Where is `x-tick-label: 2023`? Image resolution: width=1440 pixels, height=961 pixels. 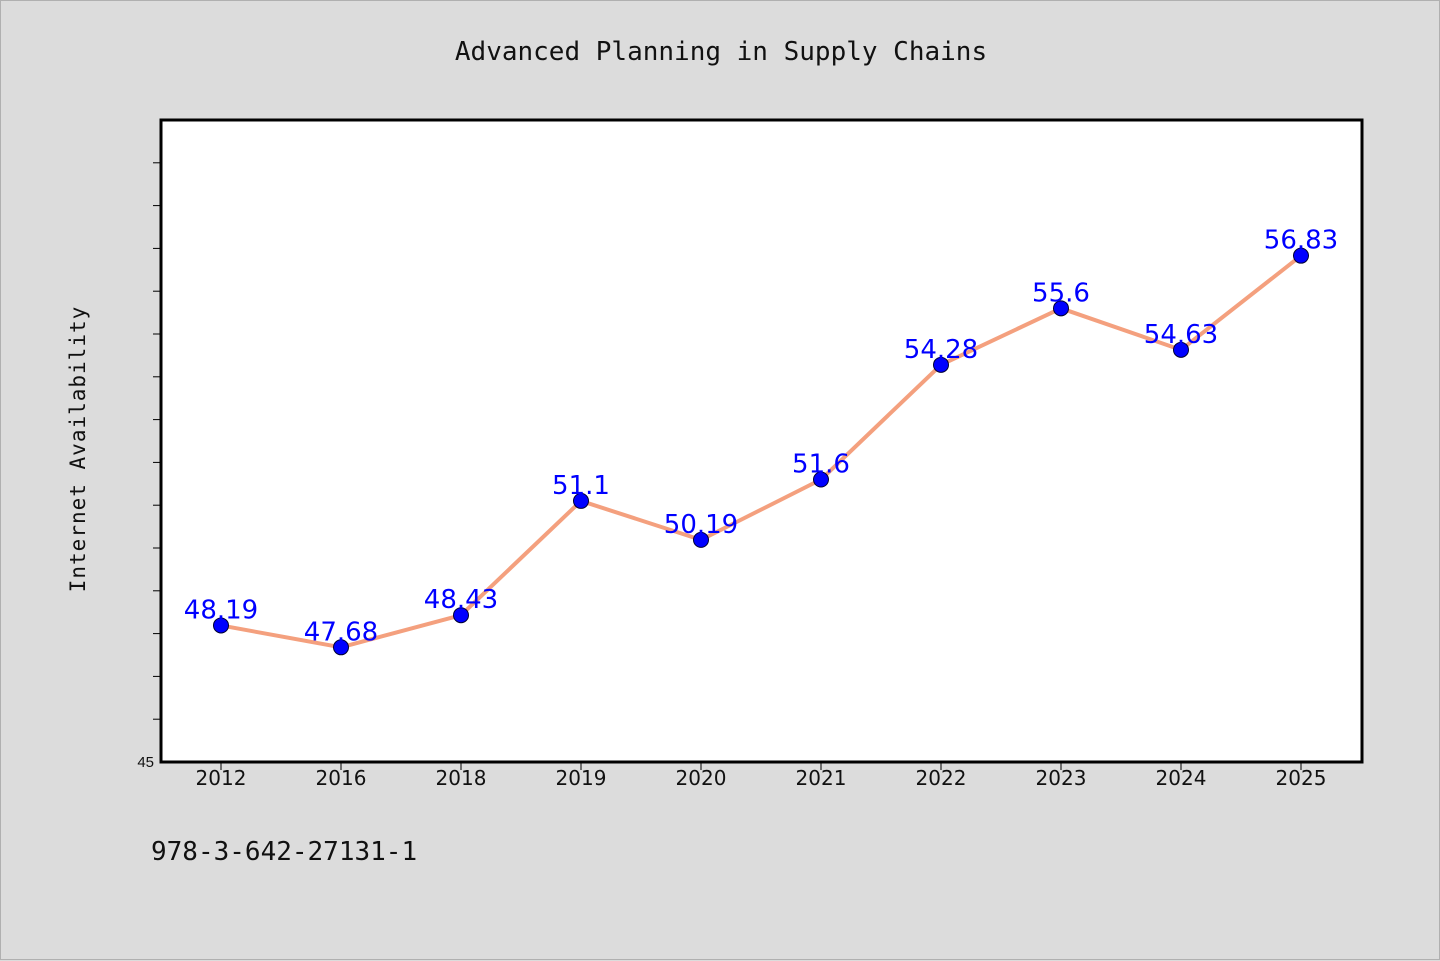 x-tick-label: 2023 is located at coordinates (1061, 778).